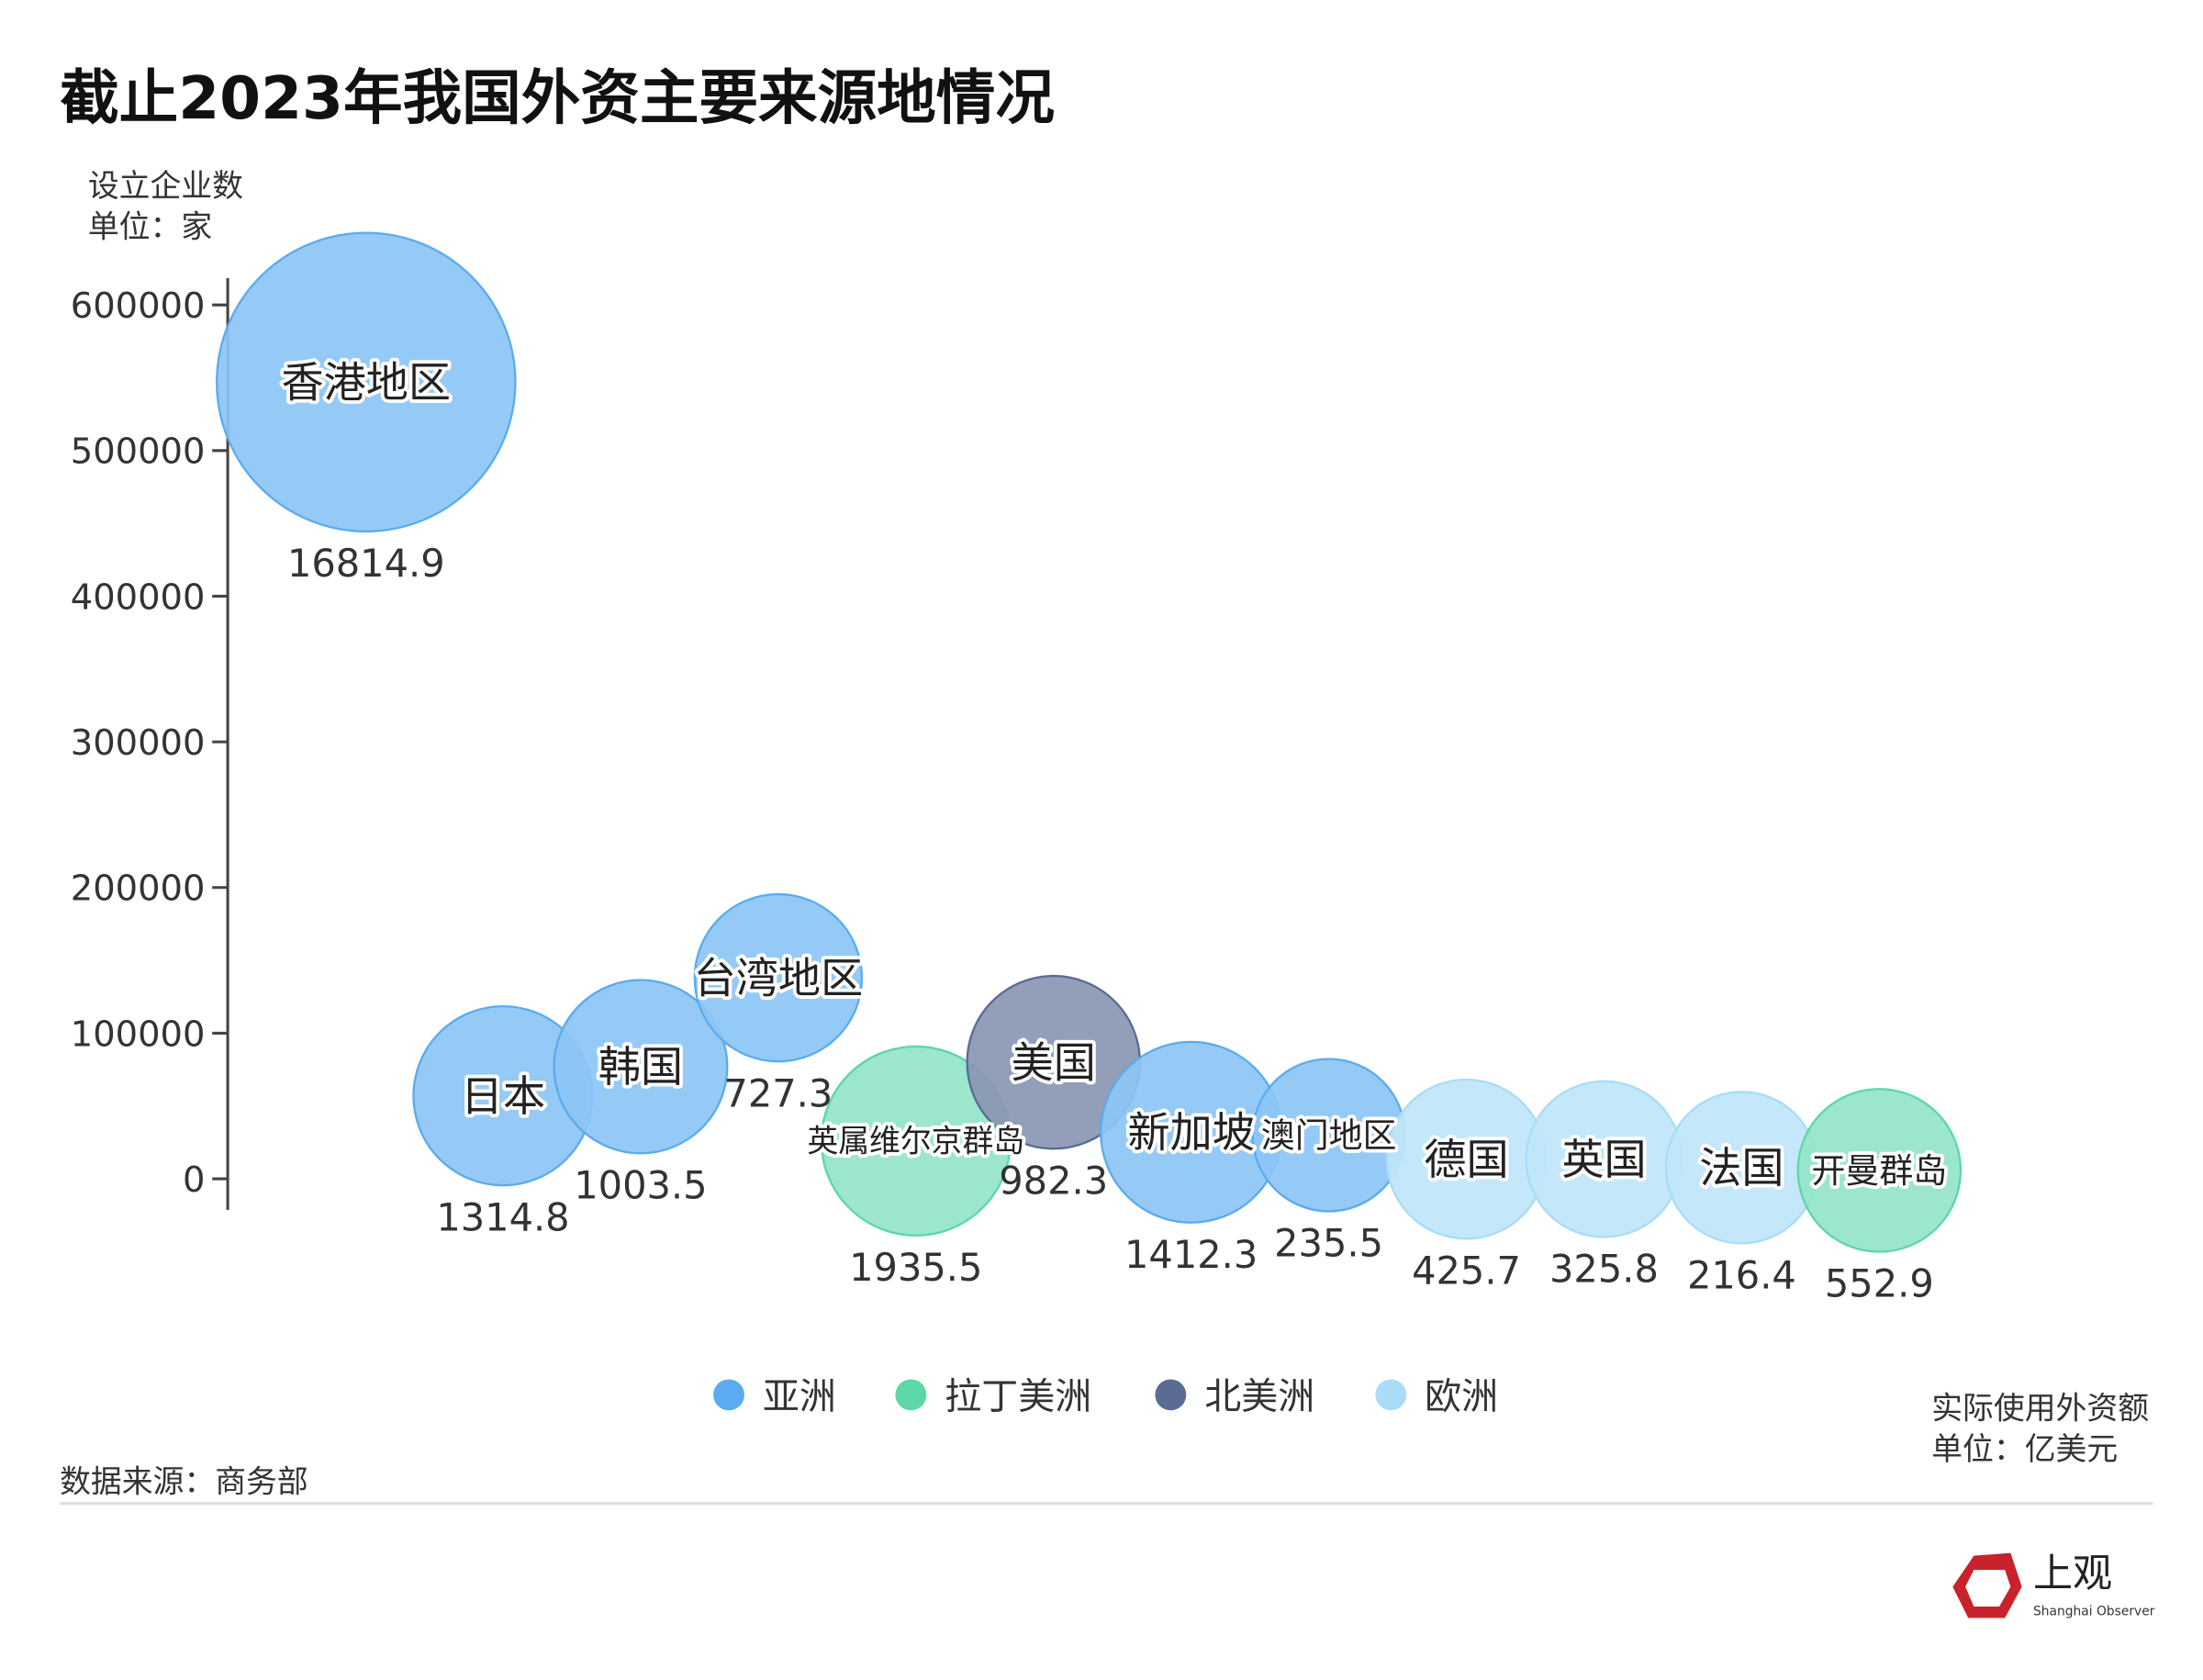 This screenshot has height=1680, width=2203. I want to click on logo: 上观 Shanghai Observer, so click(2054, 1584).